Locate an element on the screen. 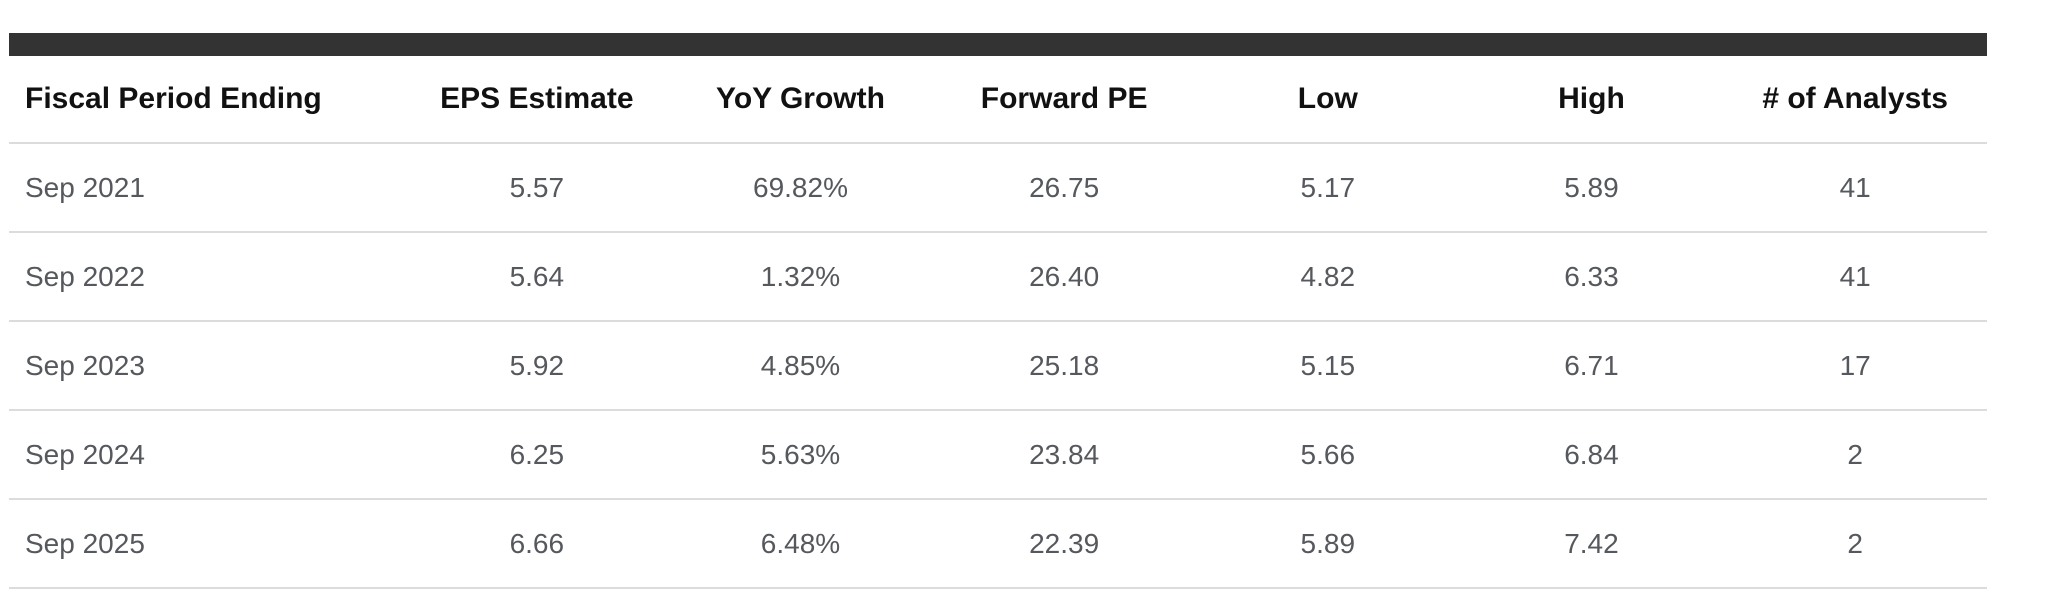  column-header-yoy-growth: YoY Growth is located at coordinates (800, 100).